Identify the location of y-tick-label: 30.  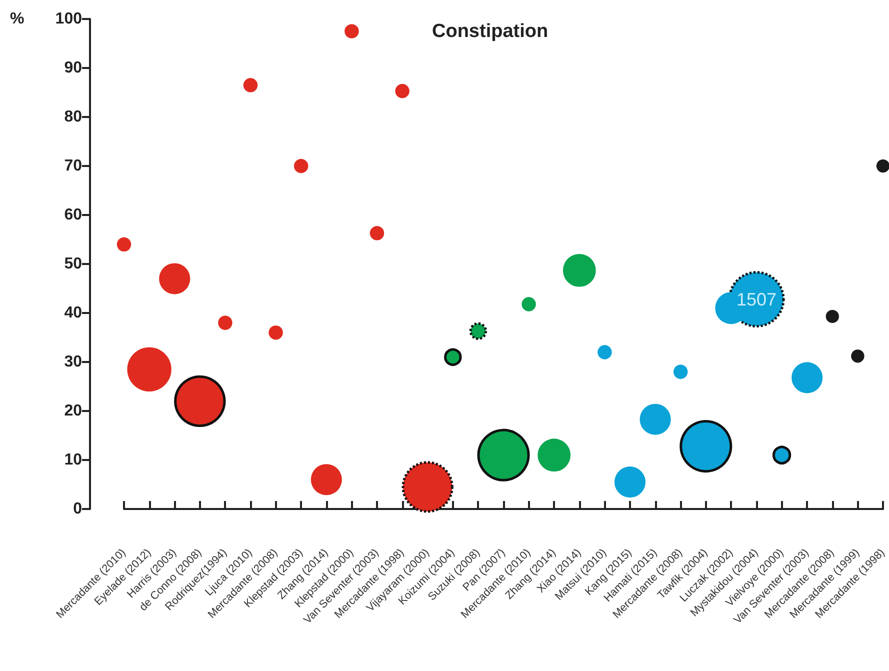
(73, 362).